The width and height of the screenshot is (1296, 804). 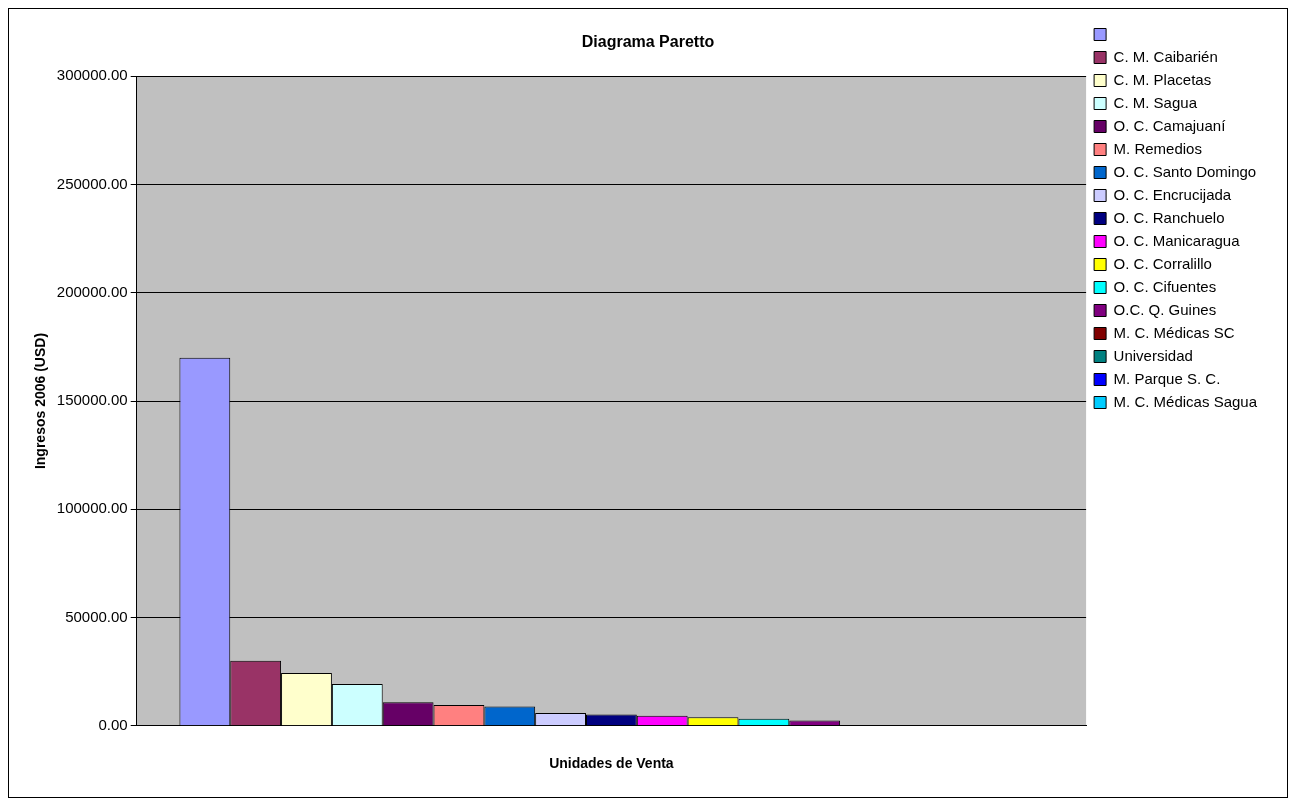 I want to click on y-tick-label: 150000.00, so click(x=92, y=400).